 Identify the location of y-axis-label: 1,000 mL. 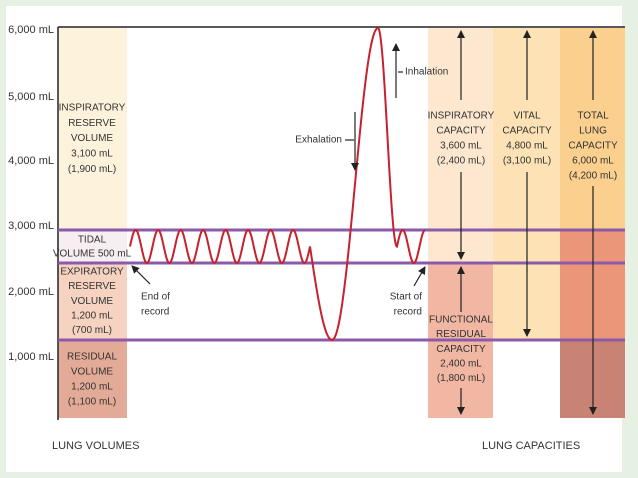
(31, 357).